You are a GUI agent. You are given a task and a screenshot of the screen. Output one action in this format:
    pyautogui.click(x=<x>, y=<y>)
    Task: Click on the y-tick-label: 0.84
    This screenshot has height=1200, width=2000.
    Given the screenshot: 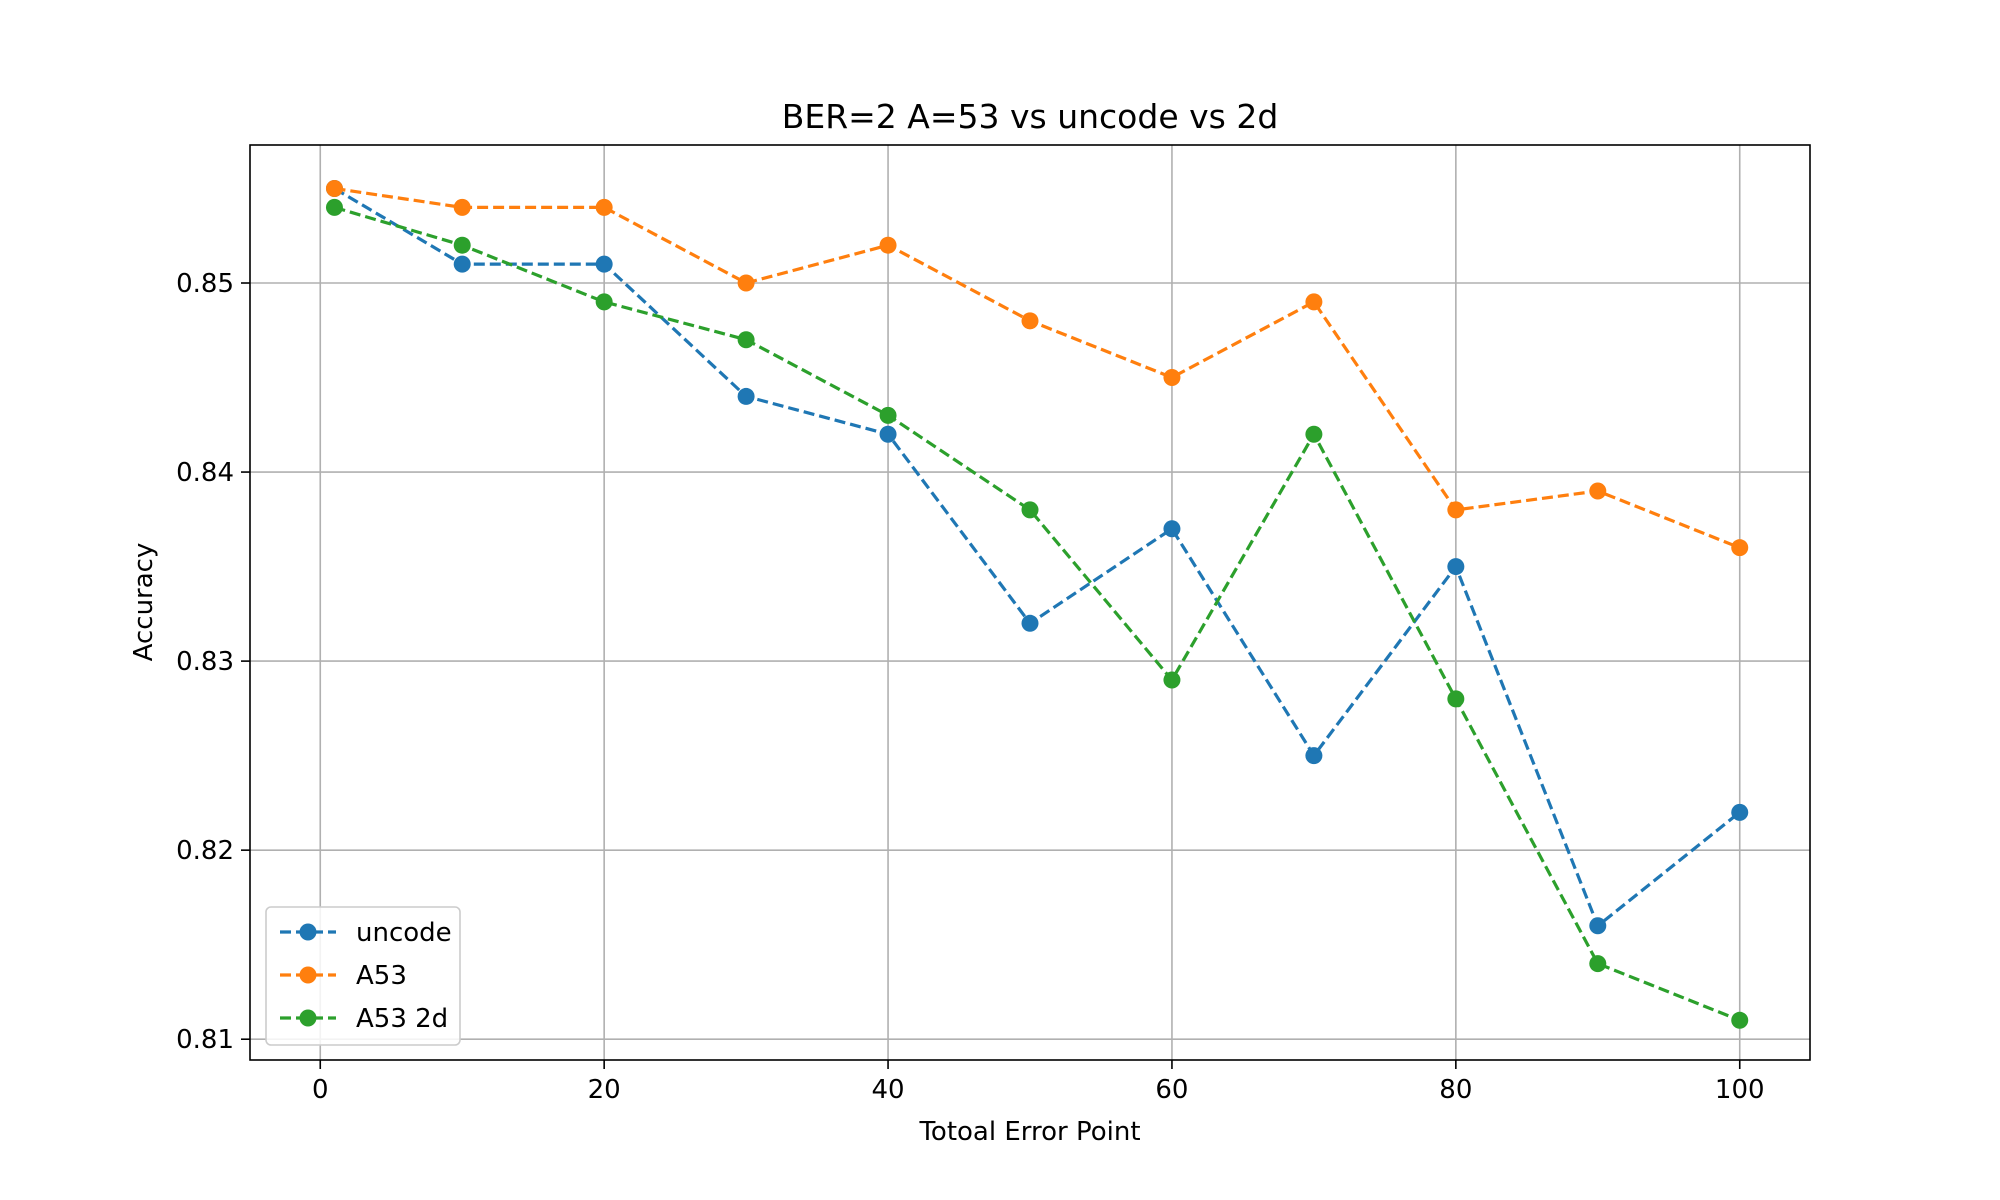 What is the action you would take?
    pyautogui.click(x=205, y=473)
    